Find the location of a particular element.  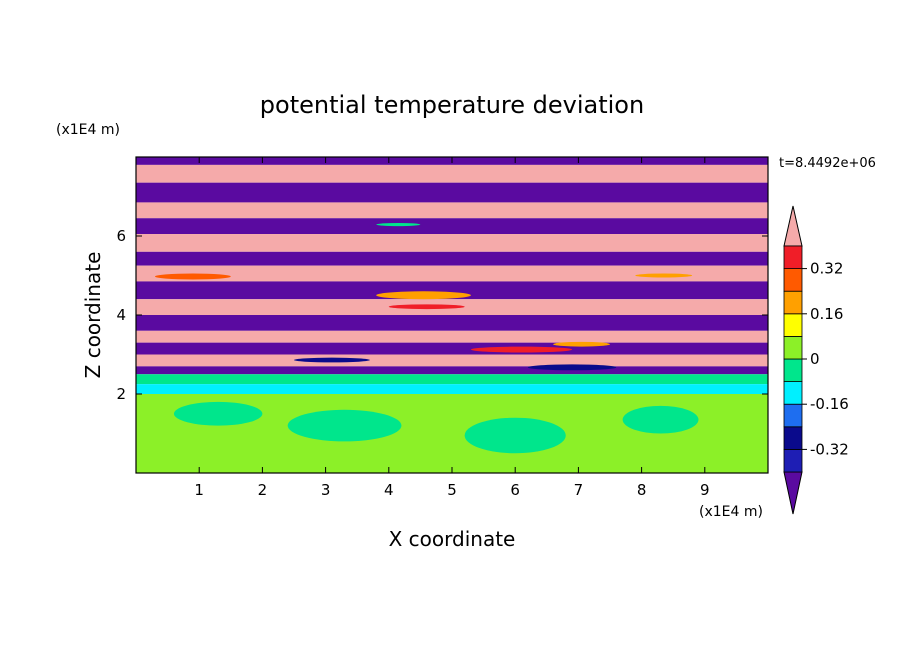

y-tick-label-2: 2 is located at coordinates (121, 394).